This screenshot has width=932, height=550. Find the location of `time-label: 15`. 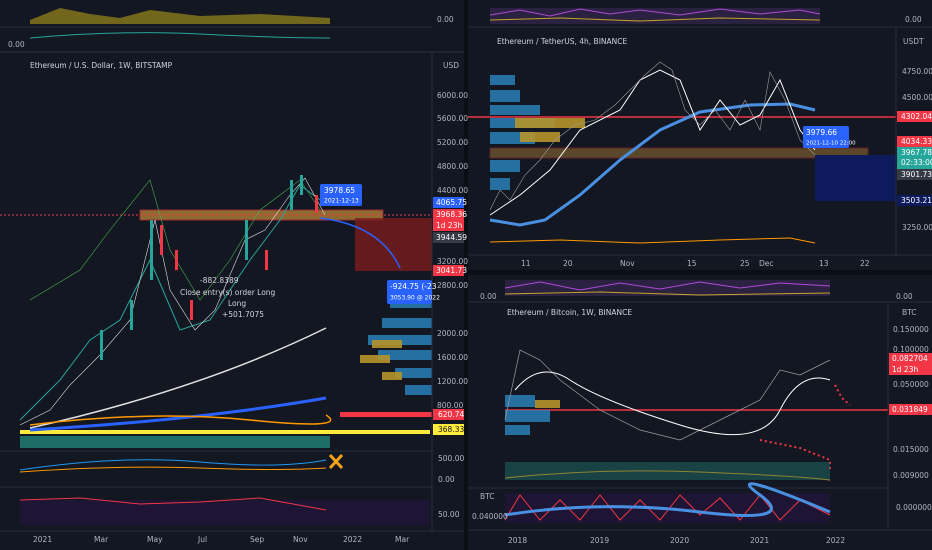

time-label: 15 is located at coordinates (692, 263).